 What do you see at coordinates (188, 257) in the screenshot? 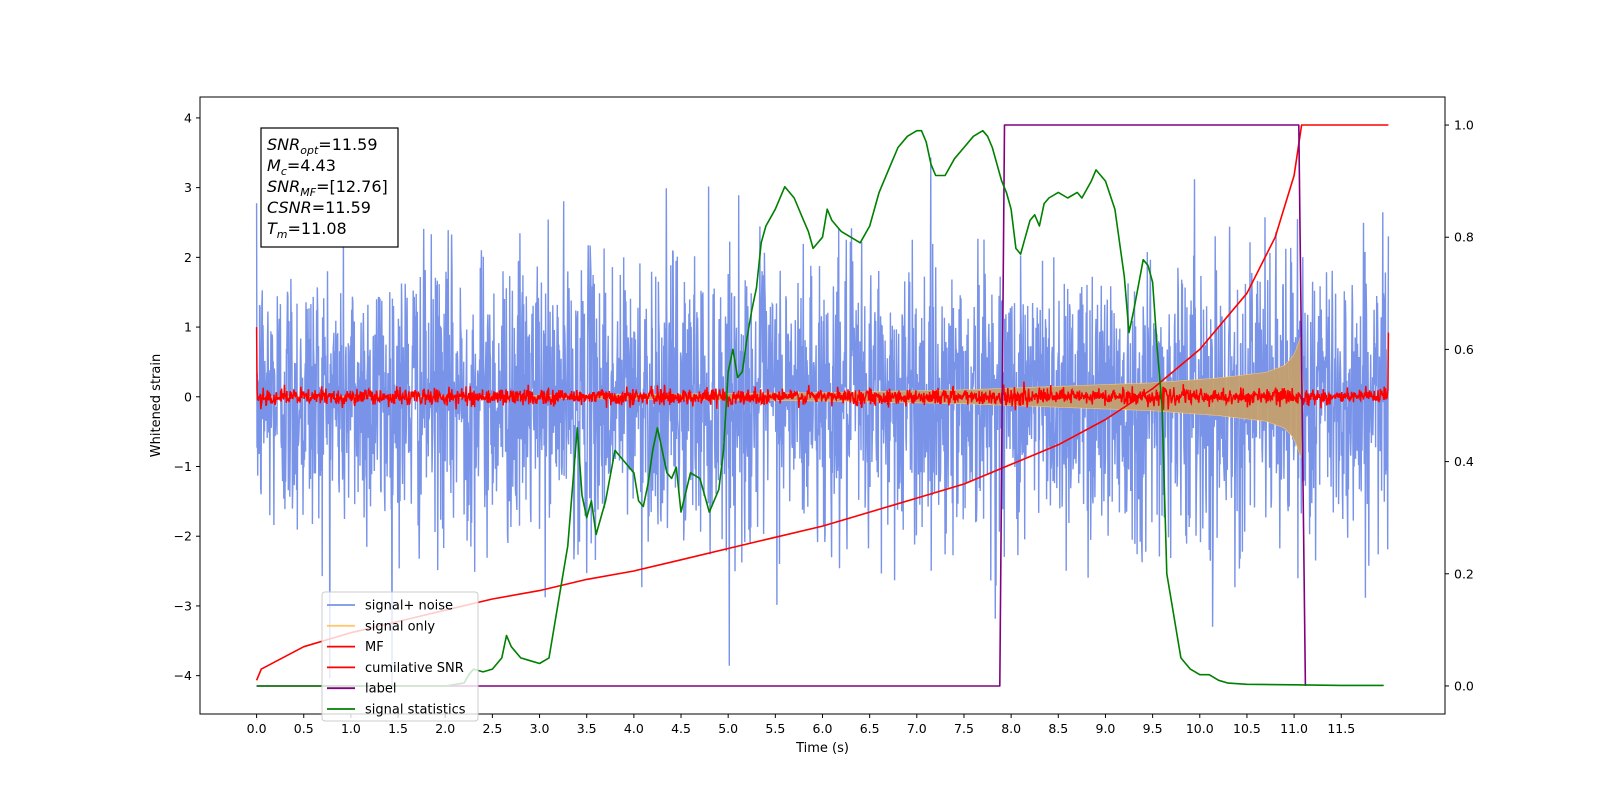
I see `y-tick-label: 2` at bounding box center [188, 257].